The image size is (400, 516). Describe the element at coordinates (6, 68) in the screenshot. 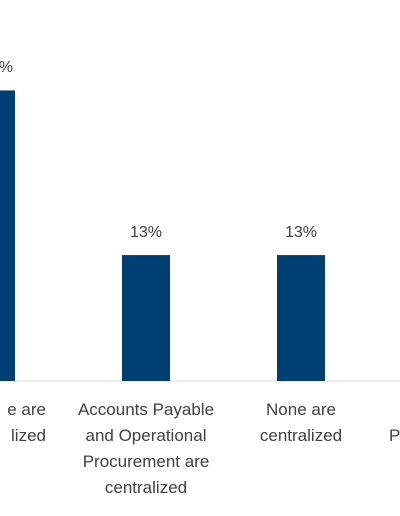

I see `value-label: %` at that location.